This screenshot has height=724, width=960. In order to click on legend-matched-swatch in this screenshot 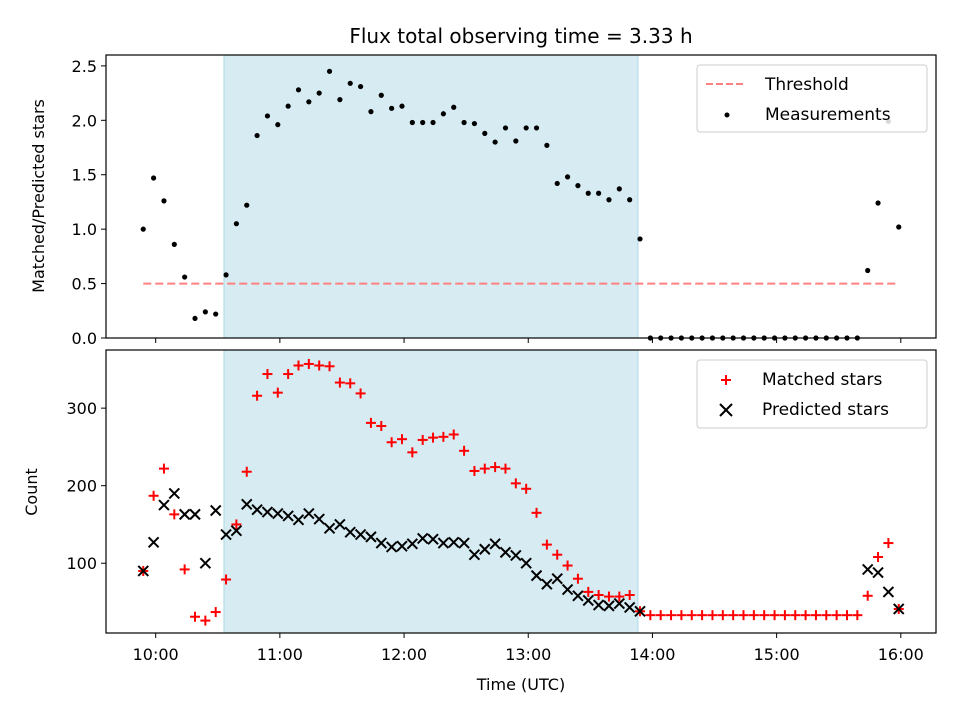, I will do `click(726, 380)`.